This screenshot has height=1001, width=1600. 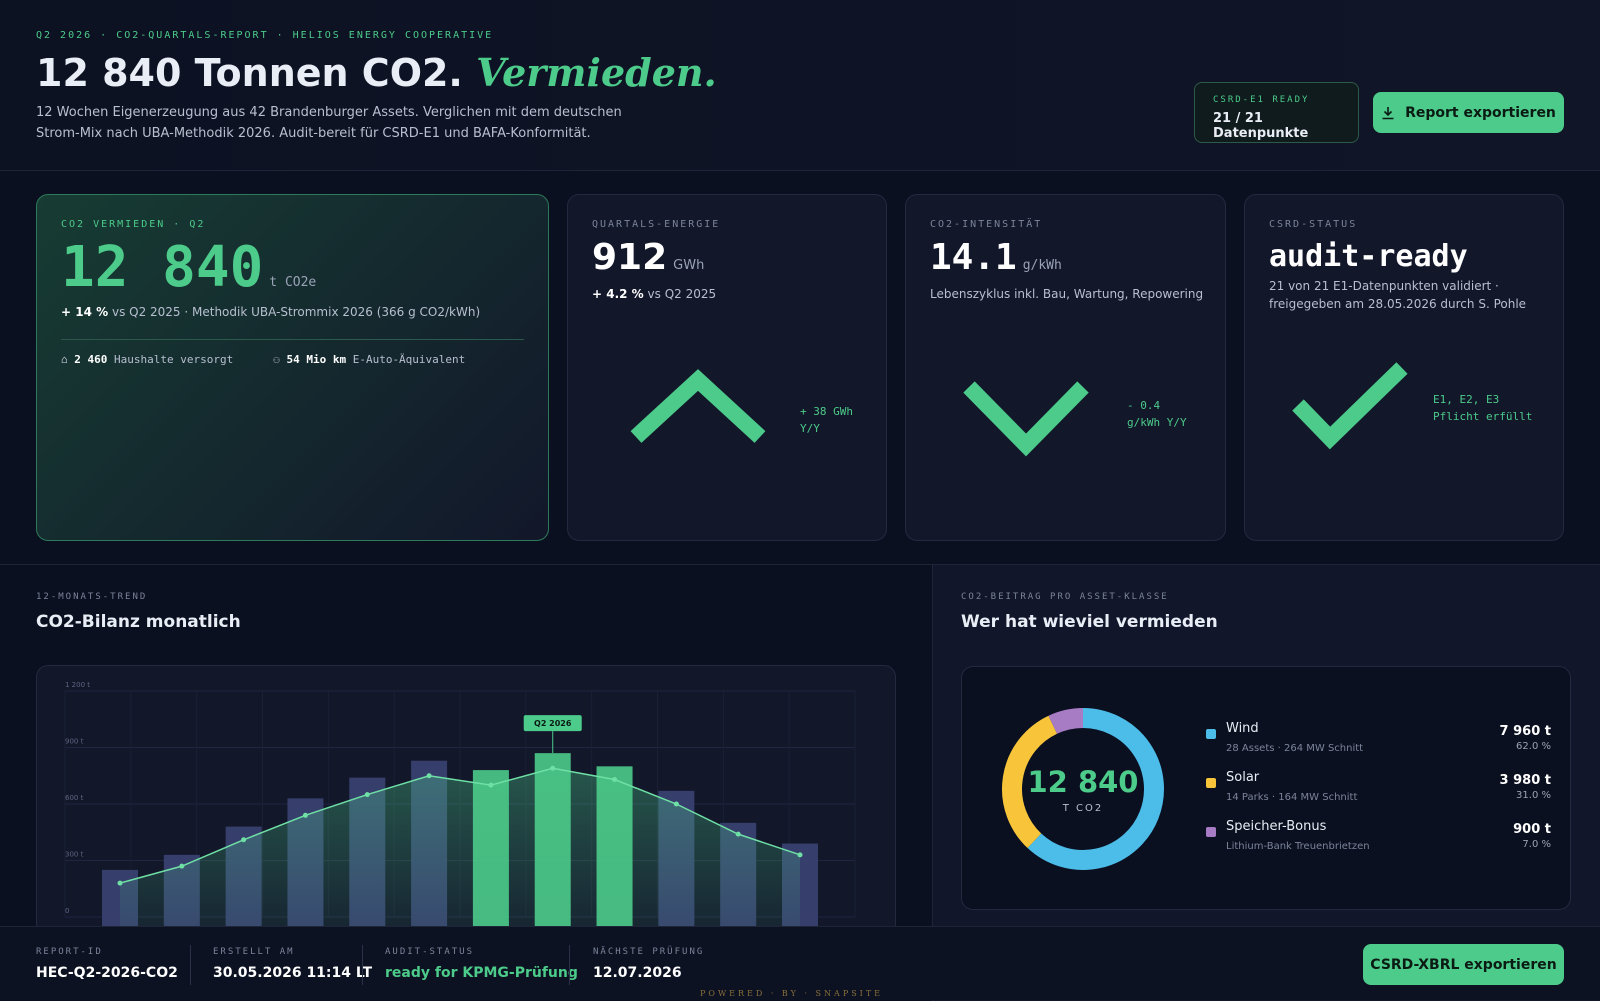 I want to click on legend-percent: 62.0 %, so click(x=1533, y=746).